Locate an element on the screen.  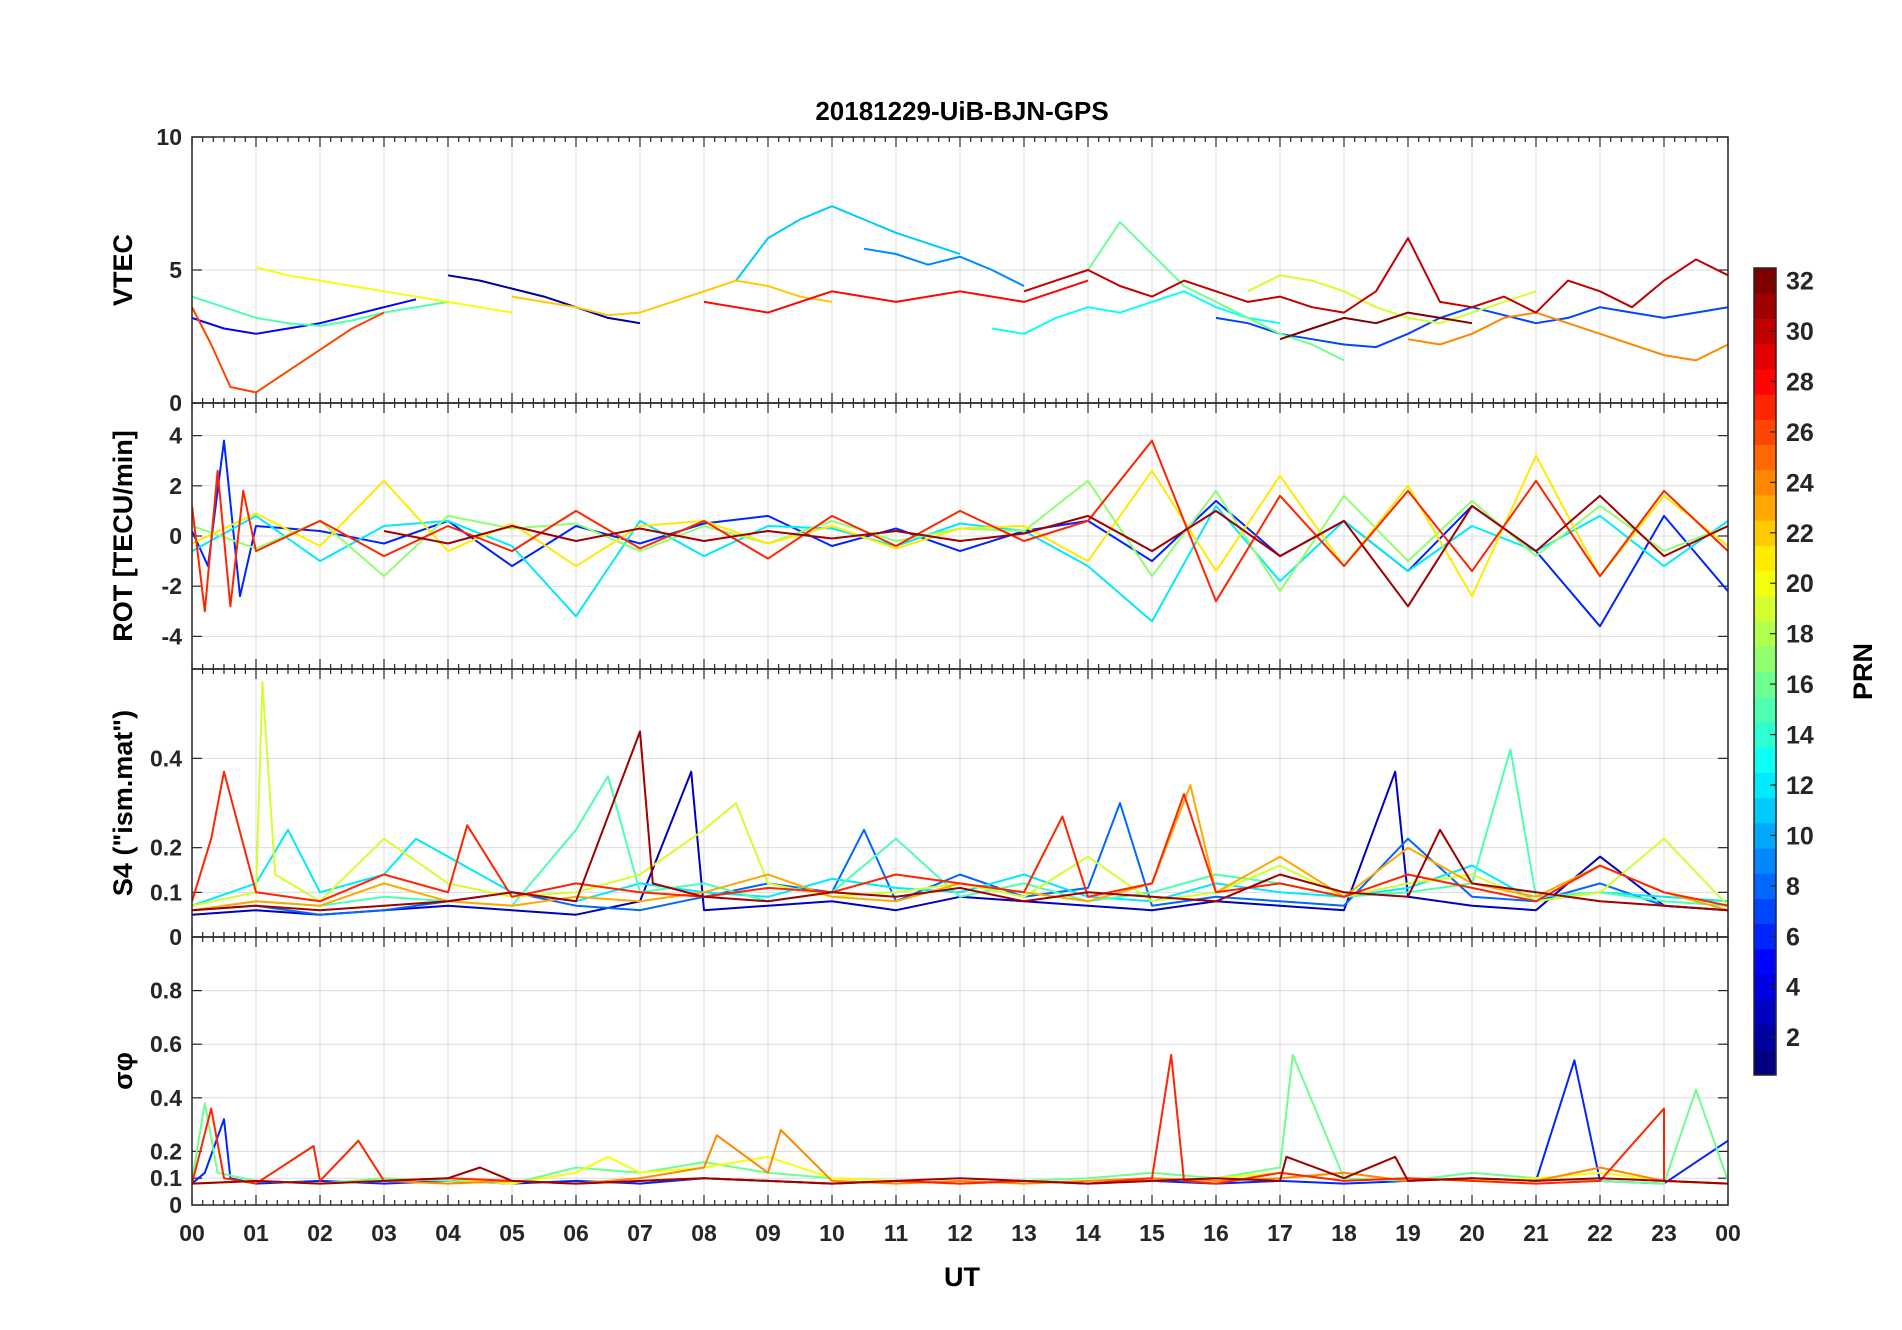
colorbar-tick-label: 24 is located at coordinates (1800, 483).